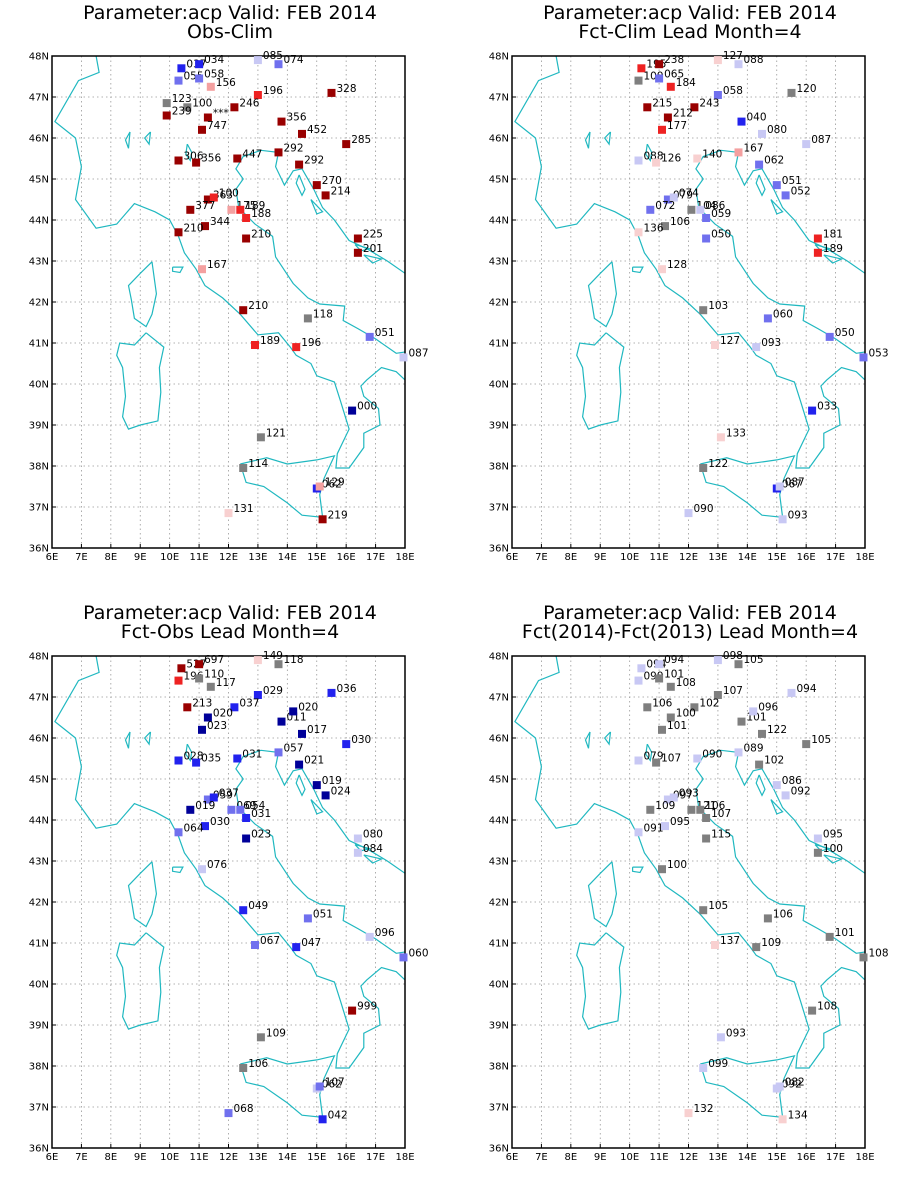 The height and width of the screenshot is (1200, 920). Describe the element at coordinates (110, 1157) in the screenshot. I see `lon-tick-label: 8E` at that location.